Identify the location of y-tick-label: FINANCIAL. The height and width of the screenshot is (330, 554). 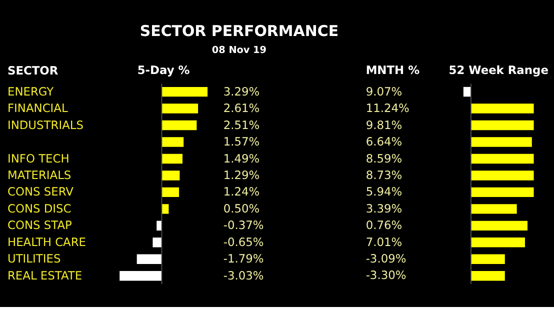
(37, 108).